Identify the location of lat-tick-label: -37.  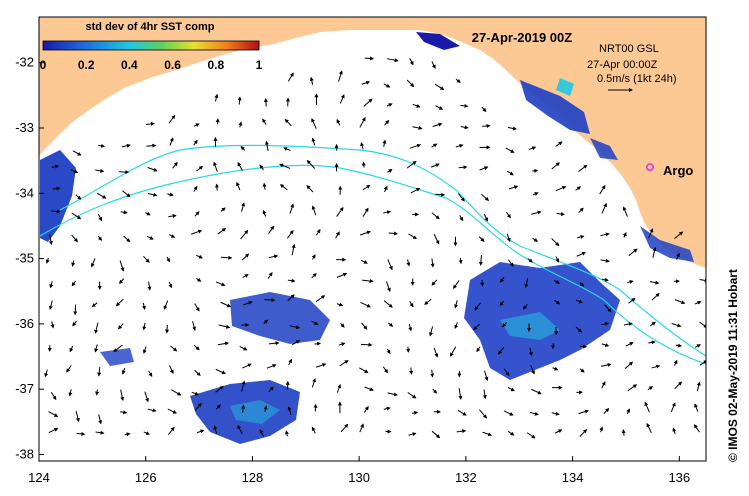
(24, 388).